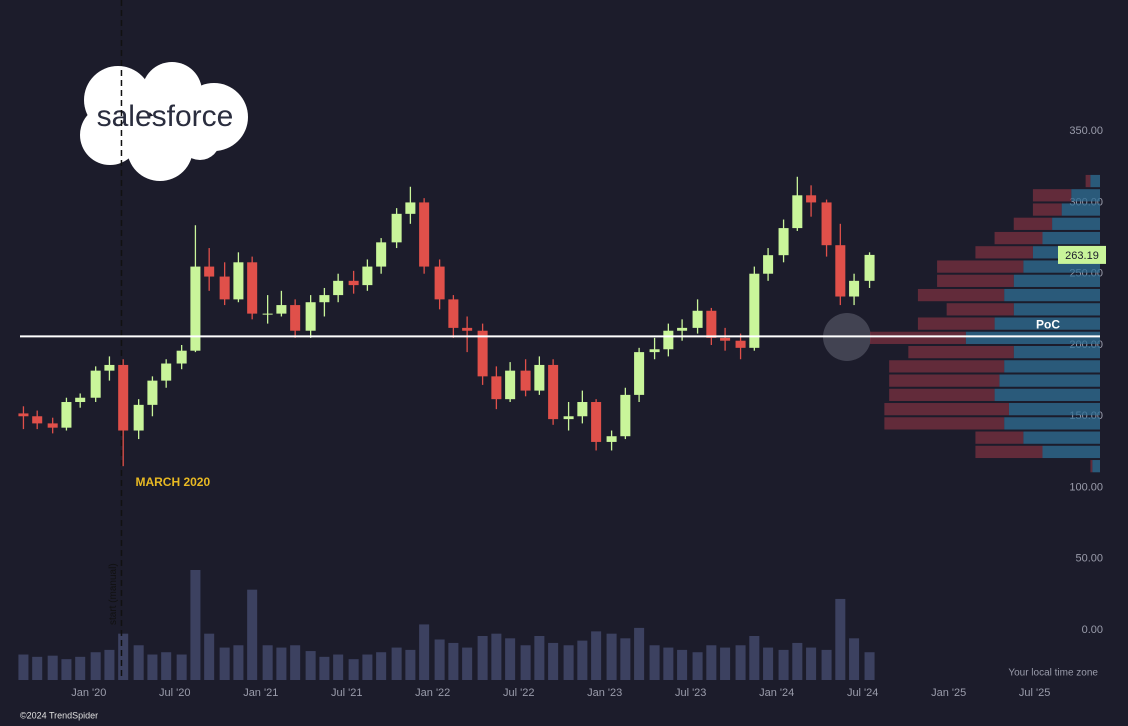  What do you see at coordinates (1053, 673) in the screenshot?
I see `time-zone-note: Your local time zone` at bounding box center [1053, 673].